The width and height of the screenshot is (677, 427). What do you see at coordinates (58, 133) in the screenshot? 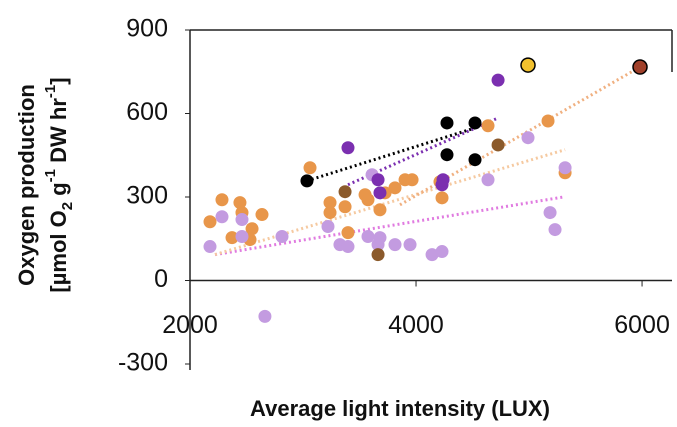
I see `y-label-part: DW hr` at bounding box center [58, 133].